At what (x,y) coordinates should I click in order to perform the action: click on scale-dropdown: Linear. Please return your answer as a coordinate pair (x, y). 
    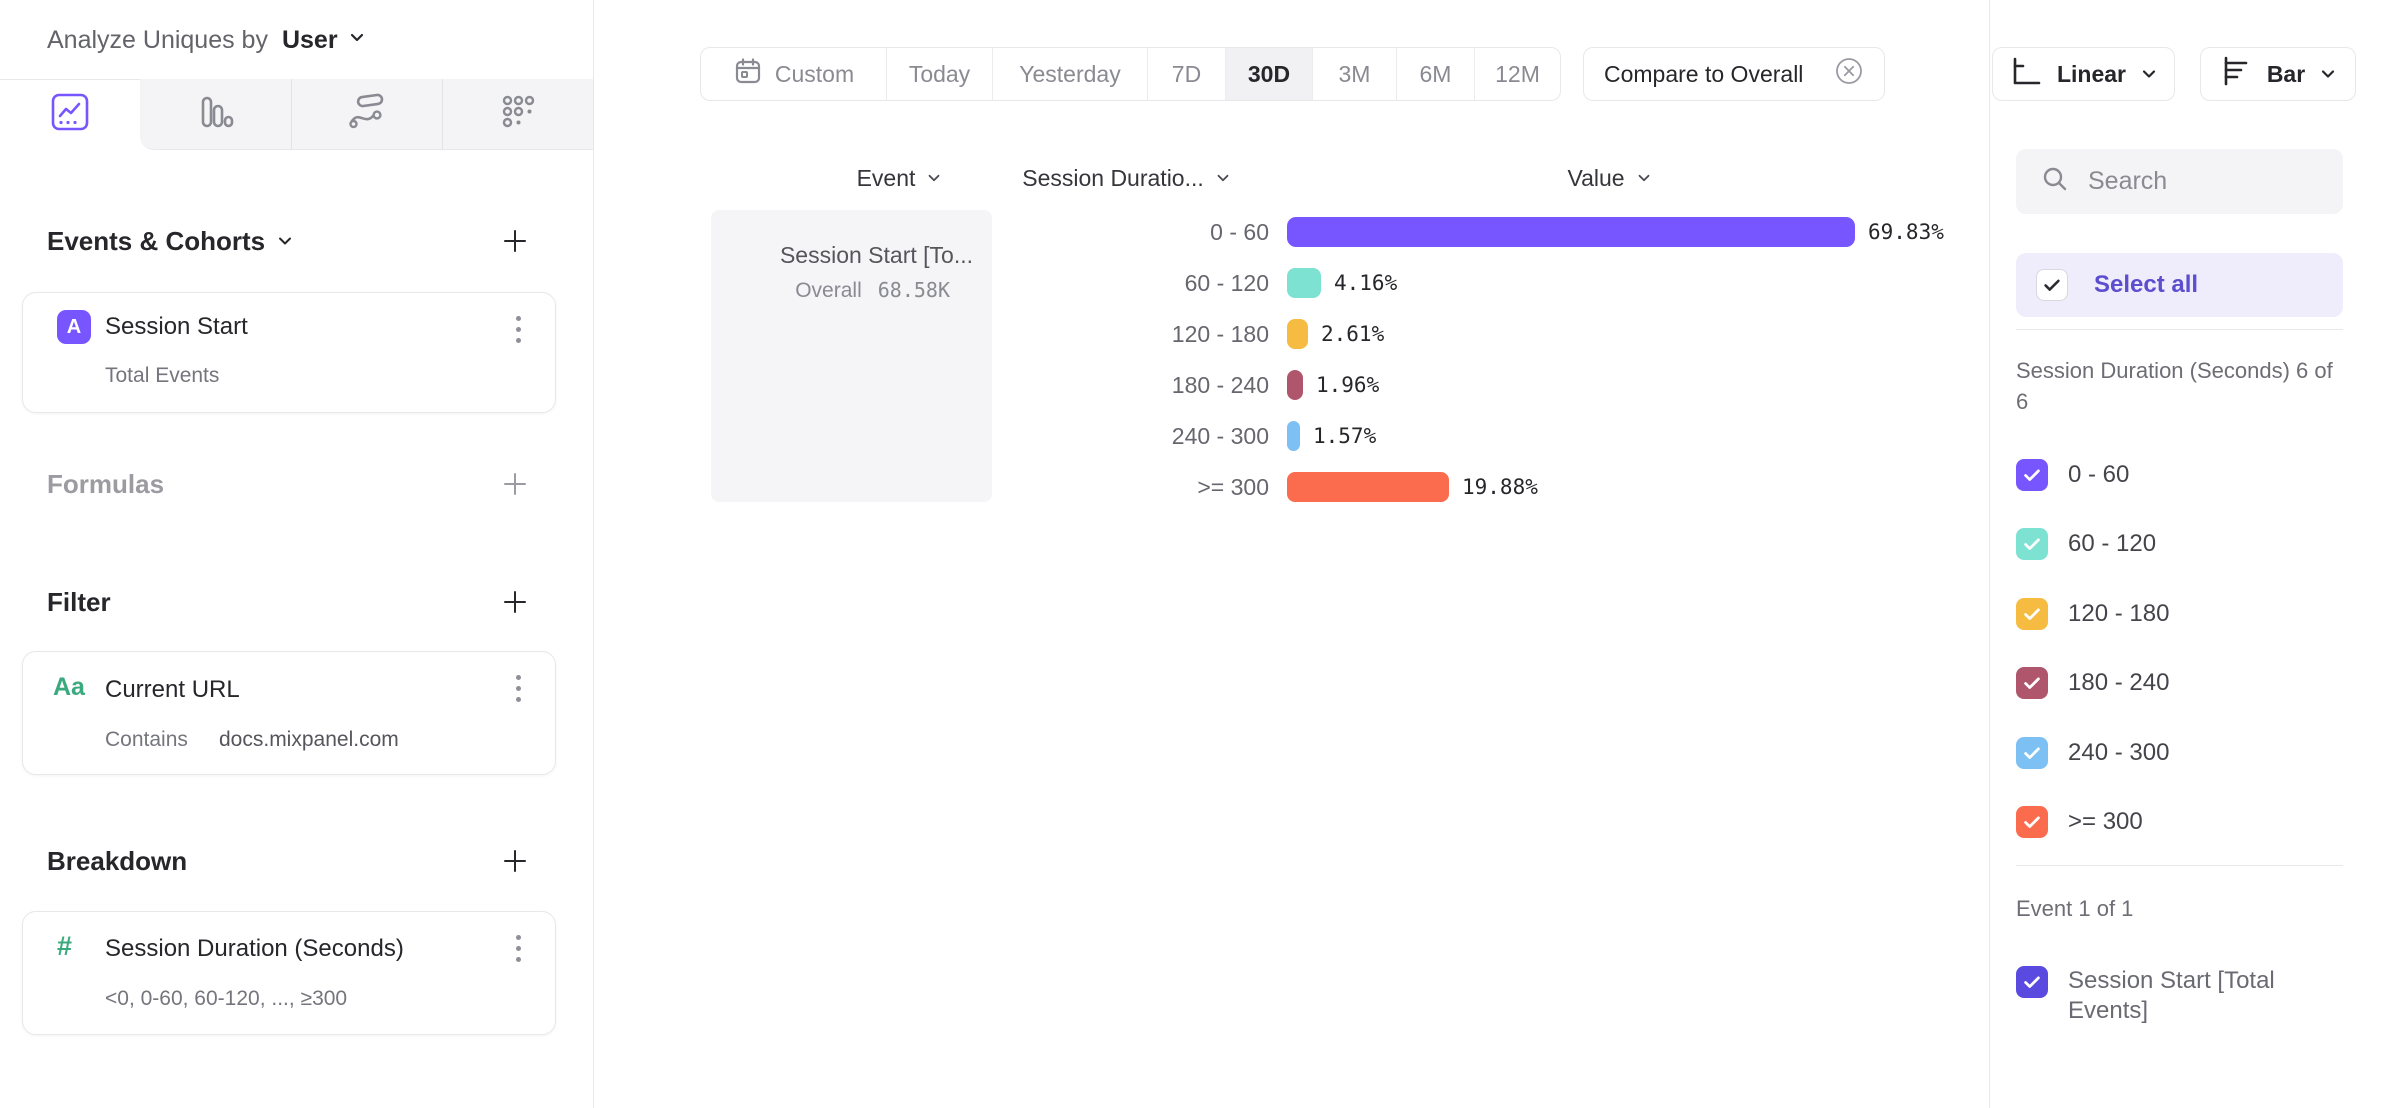
    Looking at the image, I should click on (2083, 74).